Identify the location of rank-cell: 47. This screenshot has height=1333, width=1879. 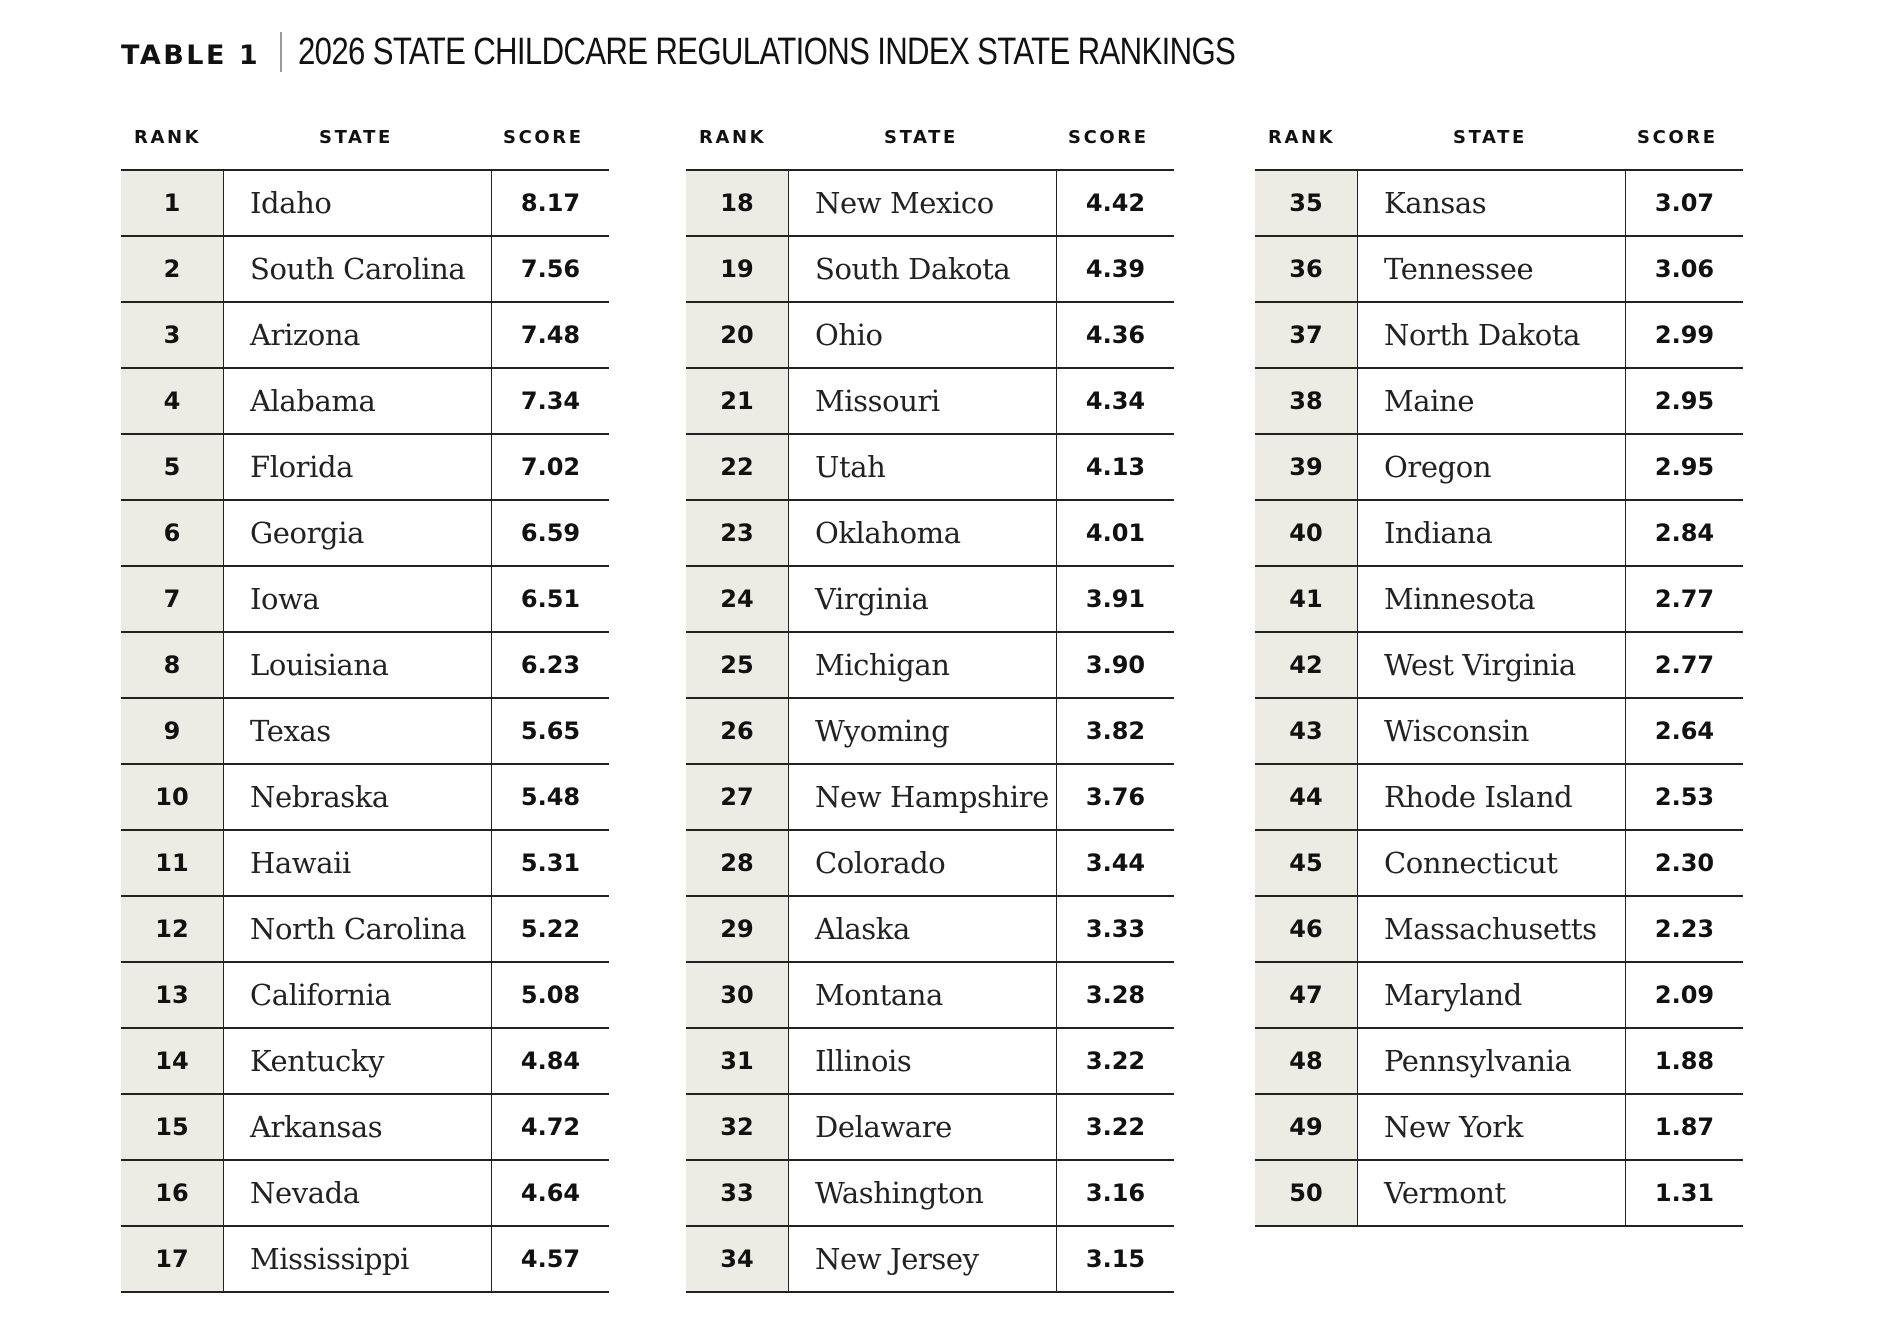
(1306, 995).